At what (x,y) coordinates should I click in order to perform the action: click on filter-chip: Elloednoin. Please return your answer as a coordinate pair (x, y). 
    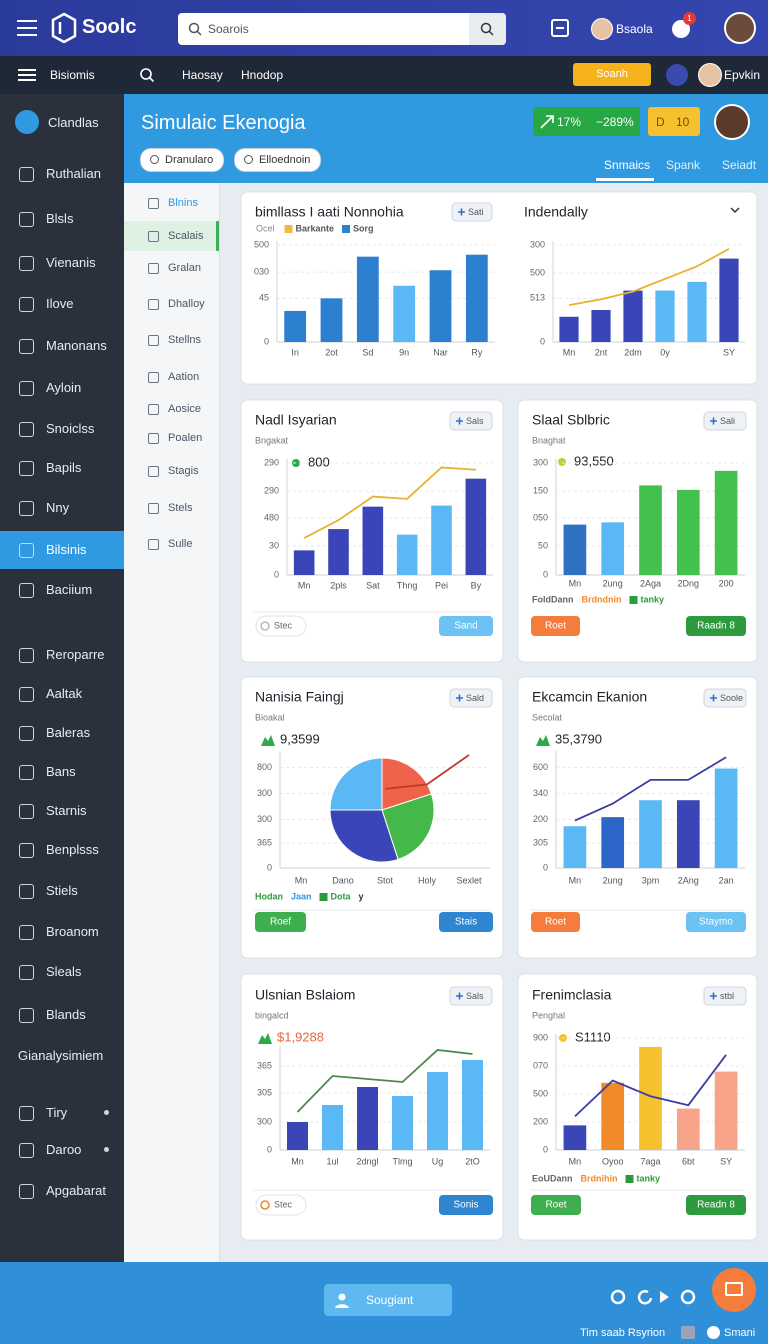
    Looking at the image, I should click on (278, 160).